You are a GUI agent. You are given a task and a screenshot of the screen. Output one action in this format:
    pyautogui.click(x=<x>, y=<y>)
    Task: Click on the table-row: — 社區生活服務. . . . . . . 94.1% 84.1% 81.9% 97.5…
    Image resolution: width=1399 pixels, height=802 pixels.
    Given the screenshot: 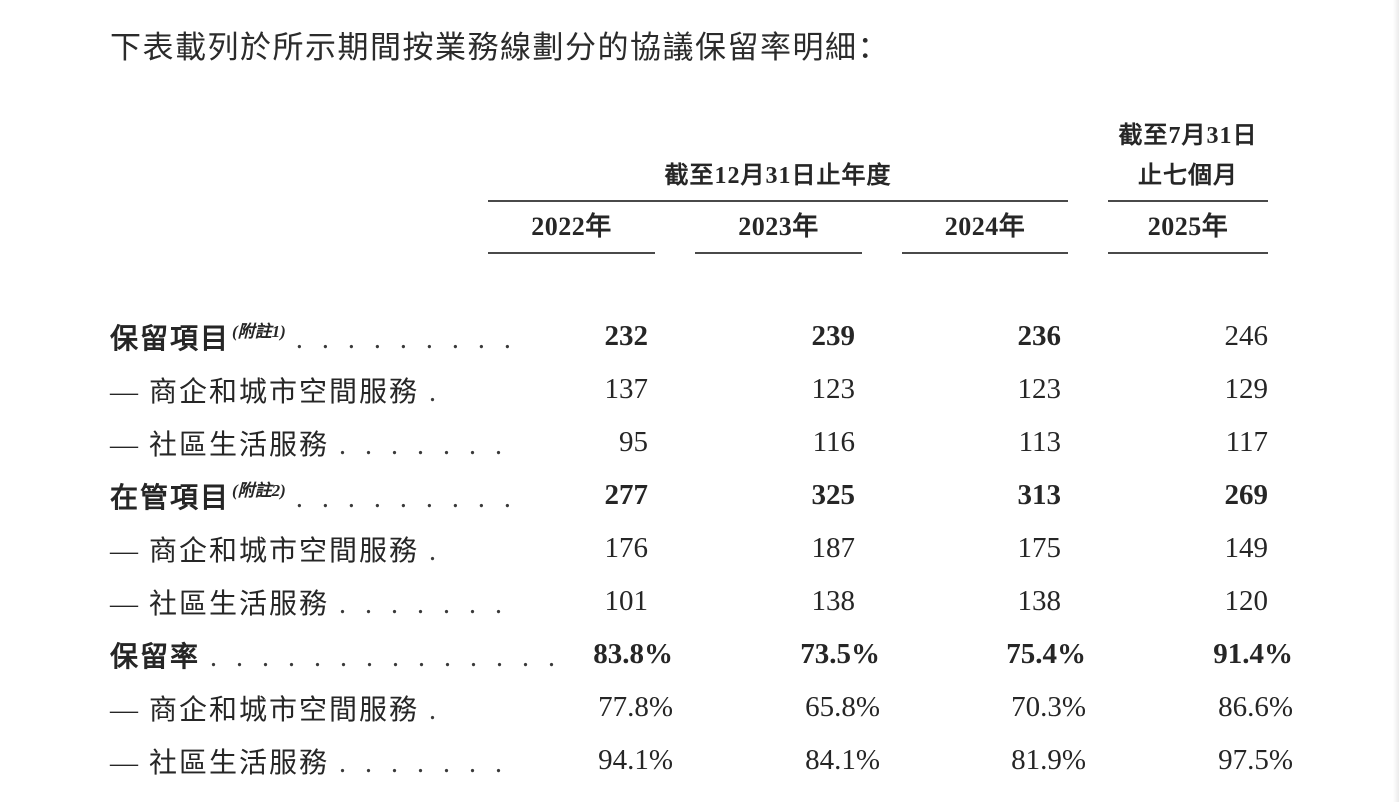 What is the action you would take?
    pyautogui.click(x=701, y=760)
    